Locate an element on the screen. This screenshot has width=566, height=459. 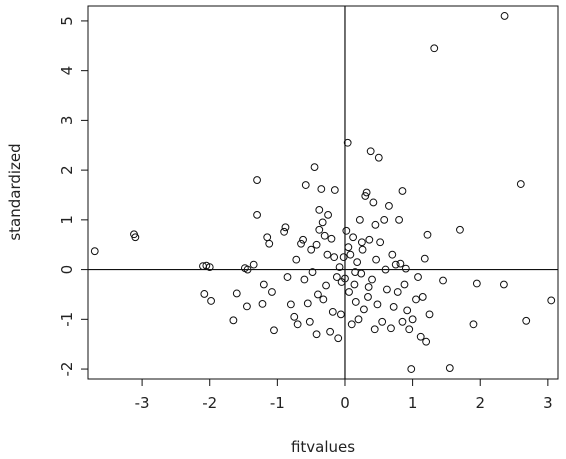
y-tick-label: 0 is located at coordinates (67, 270).